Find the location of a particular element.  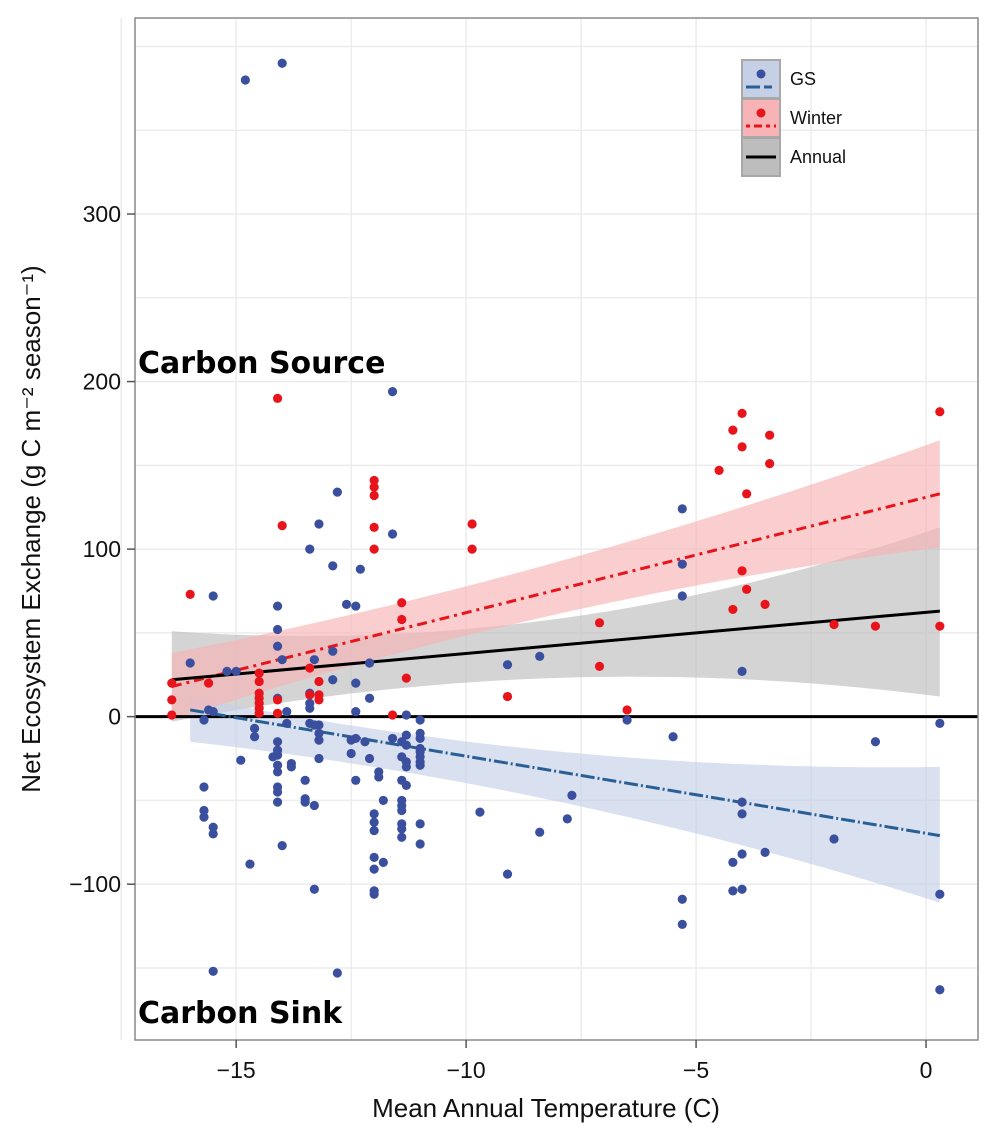

legend-key-winter is located at coordinates (761, 118).